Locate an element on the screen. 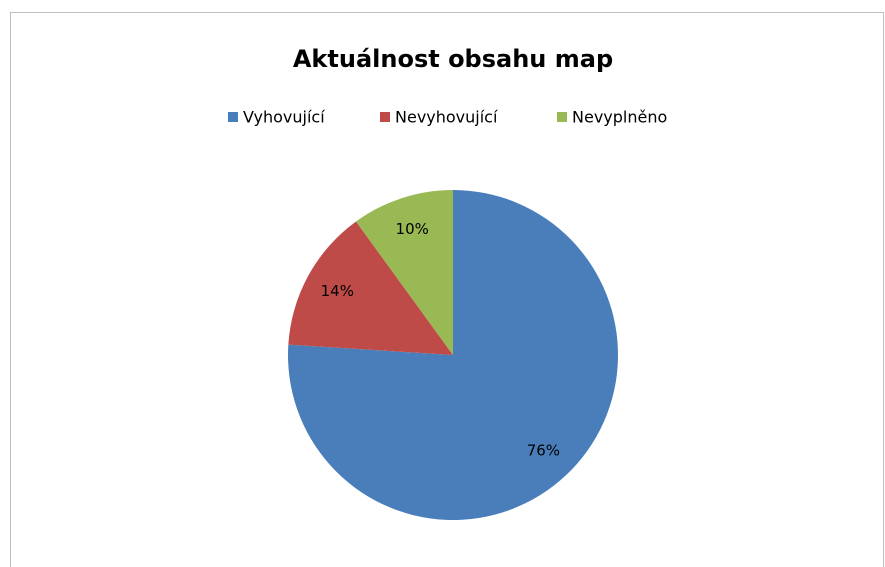  legend-label: Nevyplněno is located at coordinates (619, 117).